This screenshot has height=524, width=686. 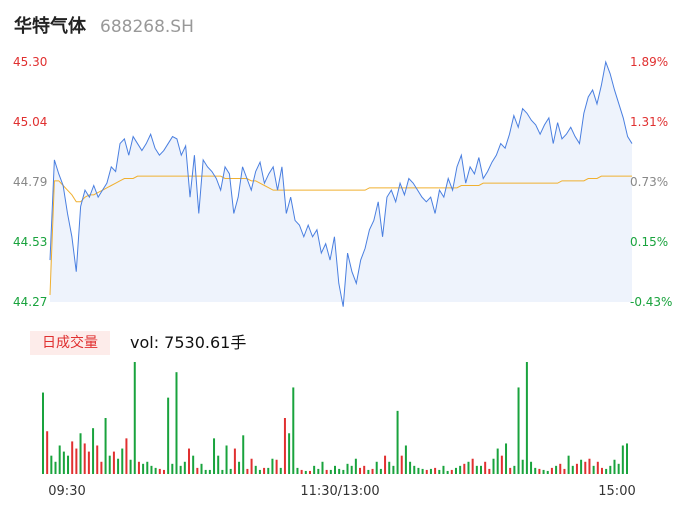 I want to click on y-tick-right: 1.89%, so click(x=649, y=62).